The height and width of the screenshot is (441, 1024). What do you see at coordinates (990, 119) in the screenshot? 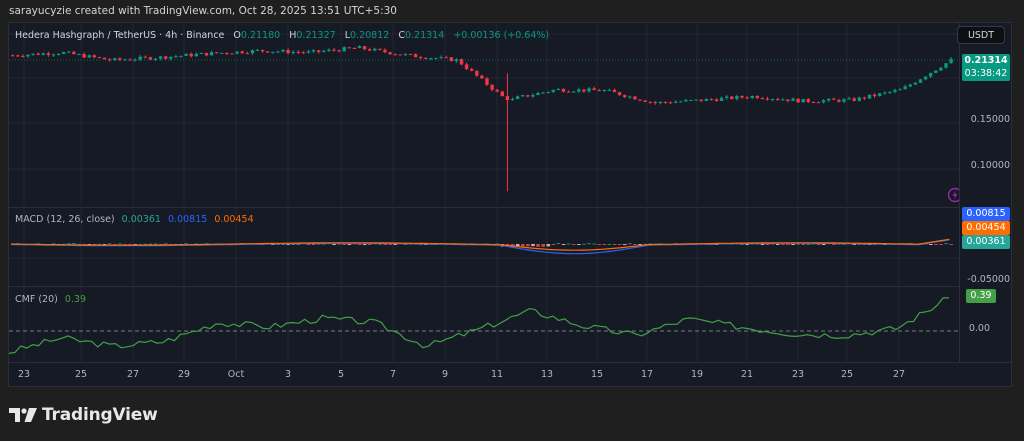
I see `price-label-0.15: 0.15000` at bounding box center [990, 119].